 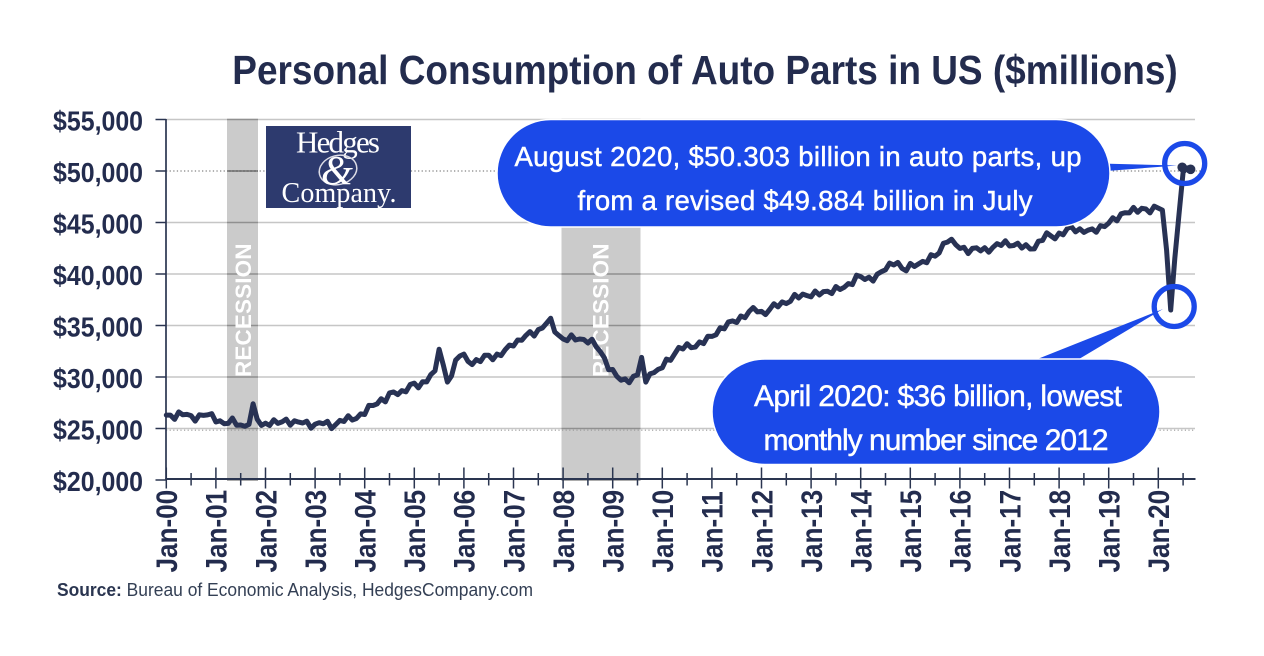 I want to click on svg-text: $20,000, so click(x=98, y=481).